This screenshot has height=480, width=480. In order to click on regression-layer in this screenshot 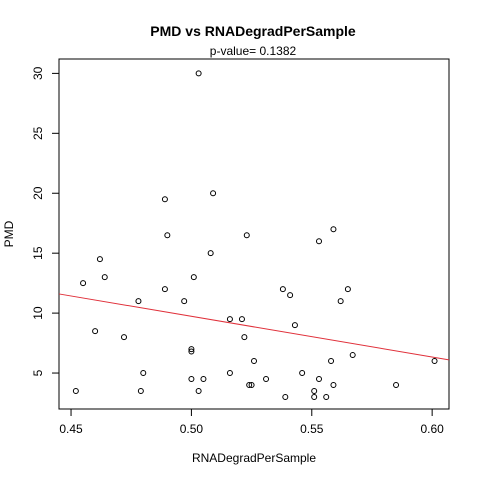, I will do `click(254, 327)`.